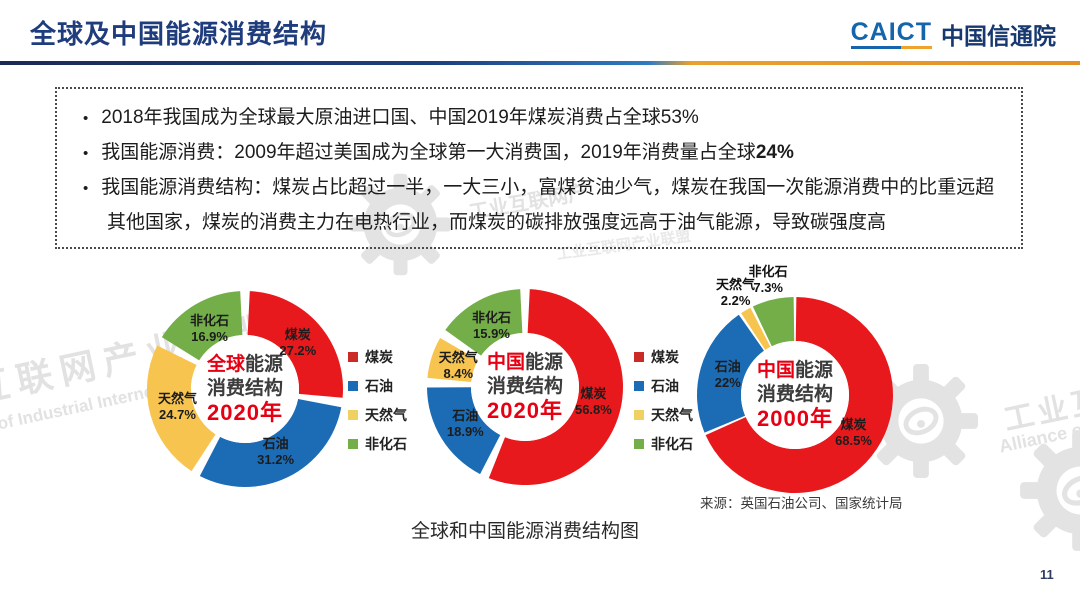  What do you see at coordinates (801, 503) in the screenshot?
I see `source-note: 来源：英国石油公司、国家统计局` at bounding box center [801, 503].